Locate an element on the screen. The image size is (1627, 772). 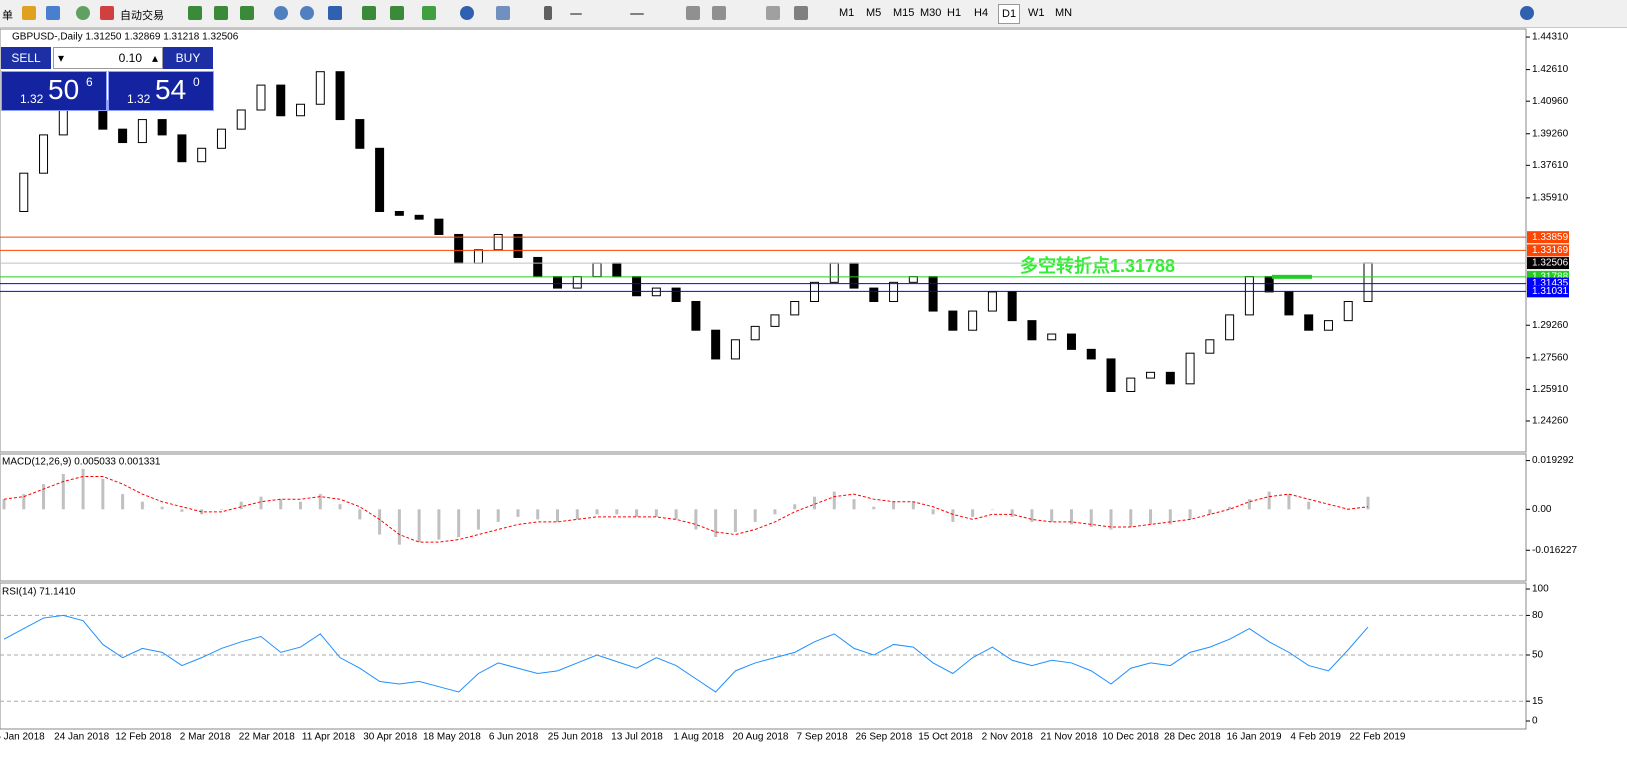
timeframe: H1 is located at coordinates (954, 13).